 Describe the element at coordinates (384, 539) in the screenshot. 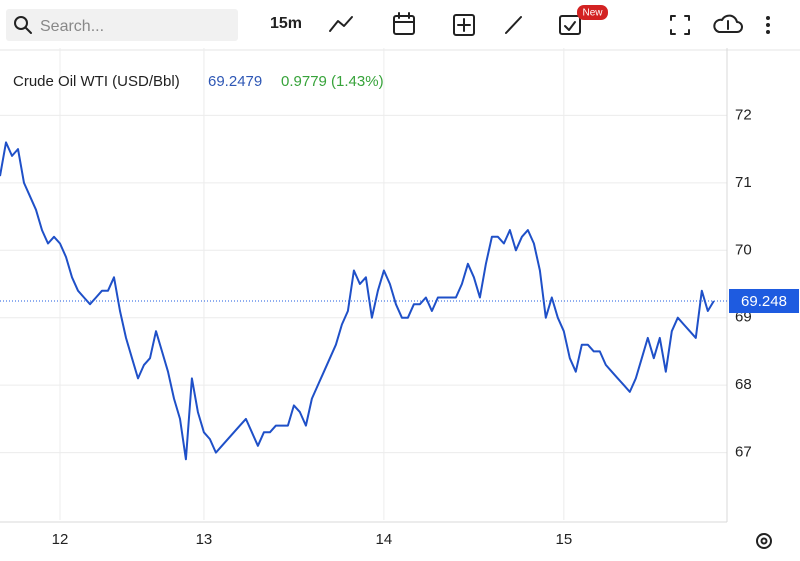

I see `x-tick-label: 14` at that location.